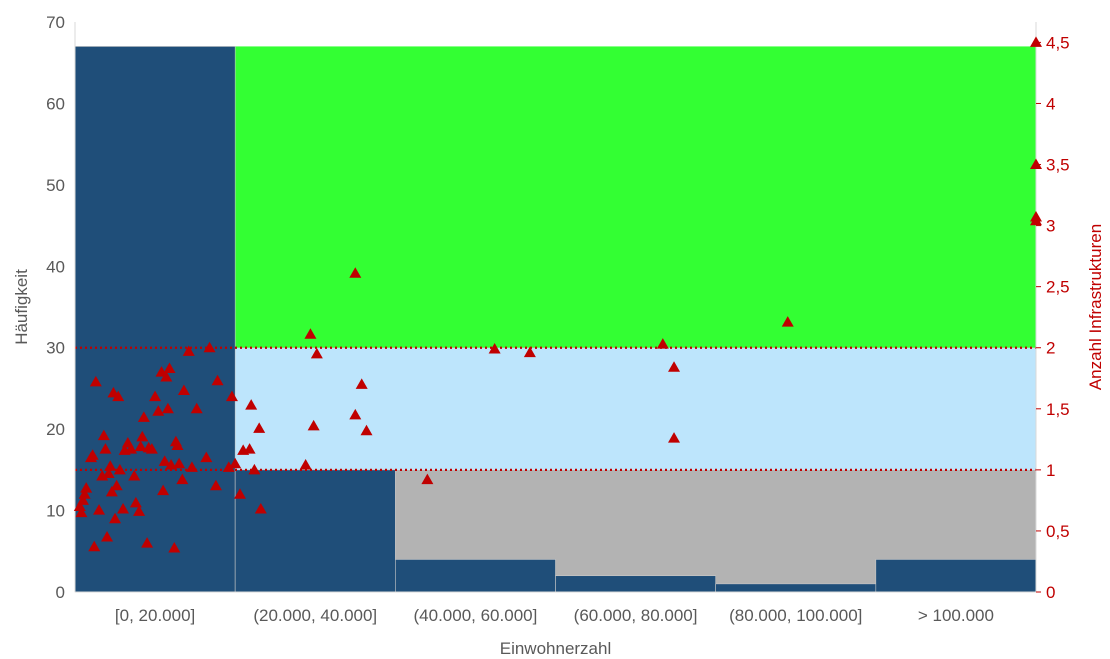  Describe the element at coordinates (55, 348) in the screenshot. I see `y-tick-left-3: 30` at that location.